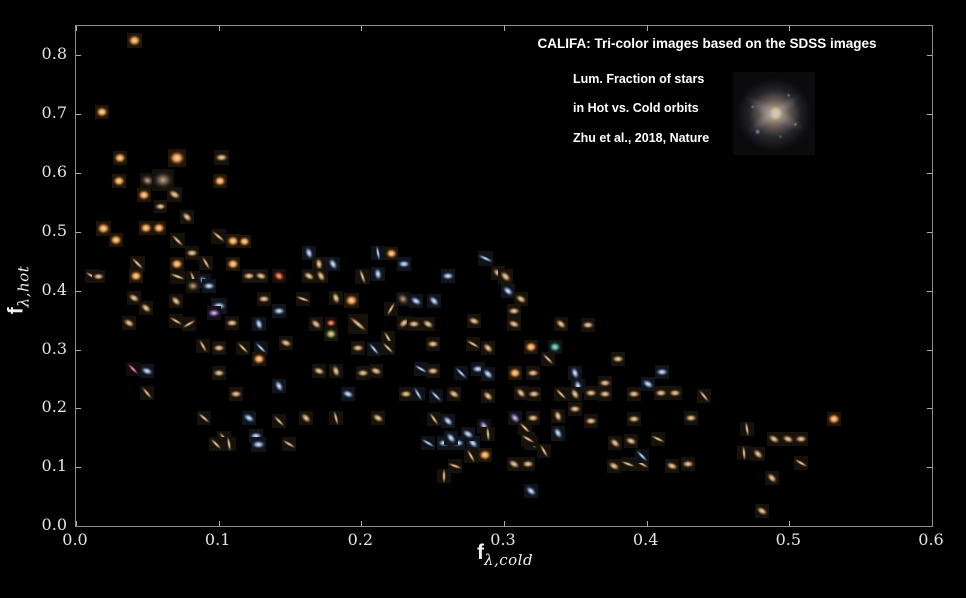  I want to click on x-axis-label: fλ,cold, so click(505, 555).